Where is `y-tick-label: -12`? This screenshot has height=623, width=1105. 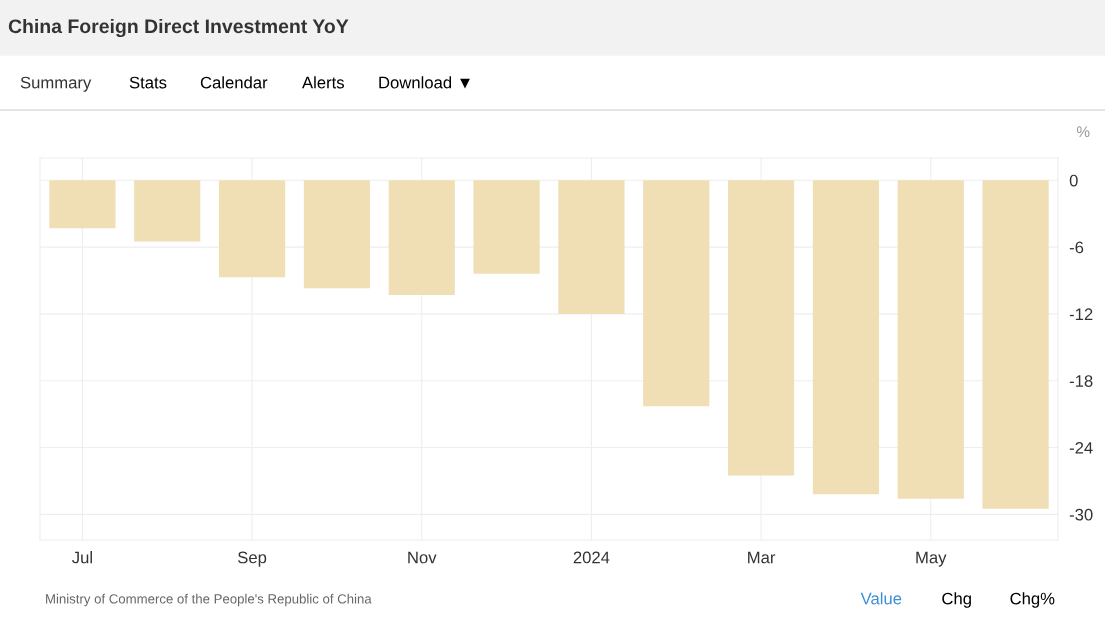
y-tick-label: -12 is located at coordinates (1081, 314).